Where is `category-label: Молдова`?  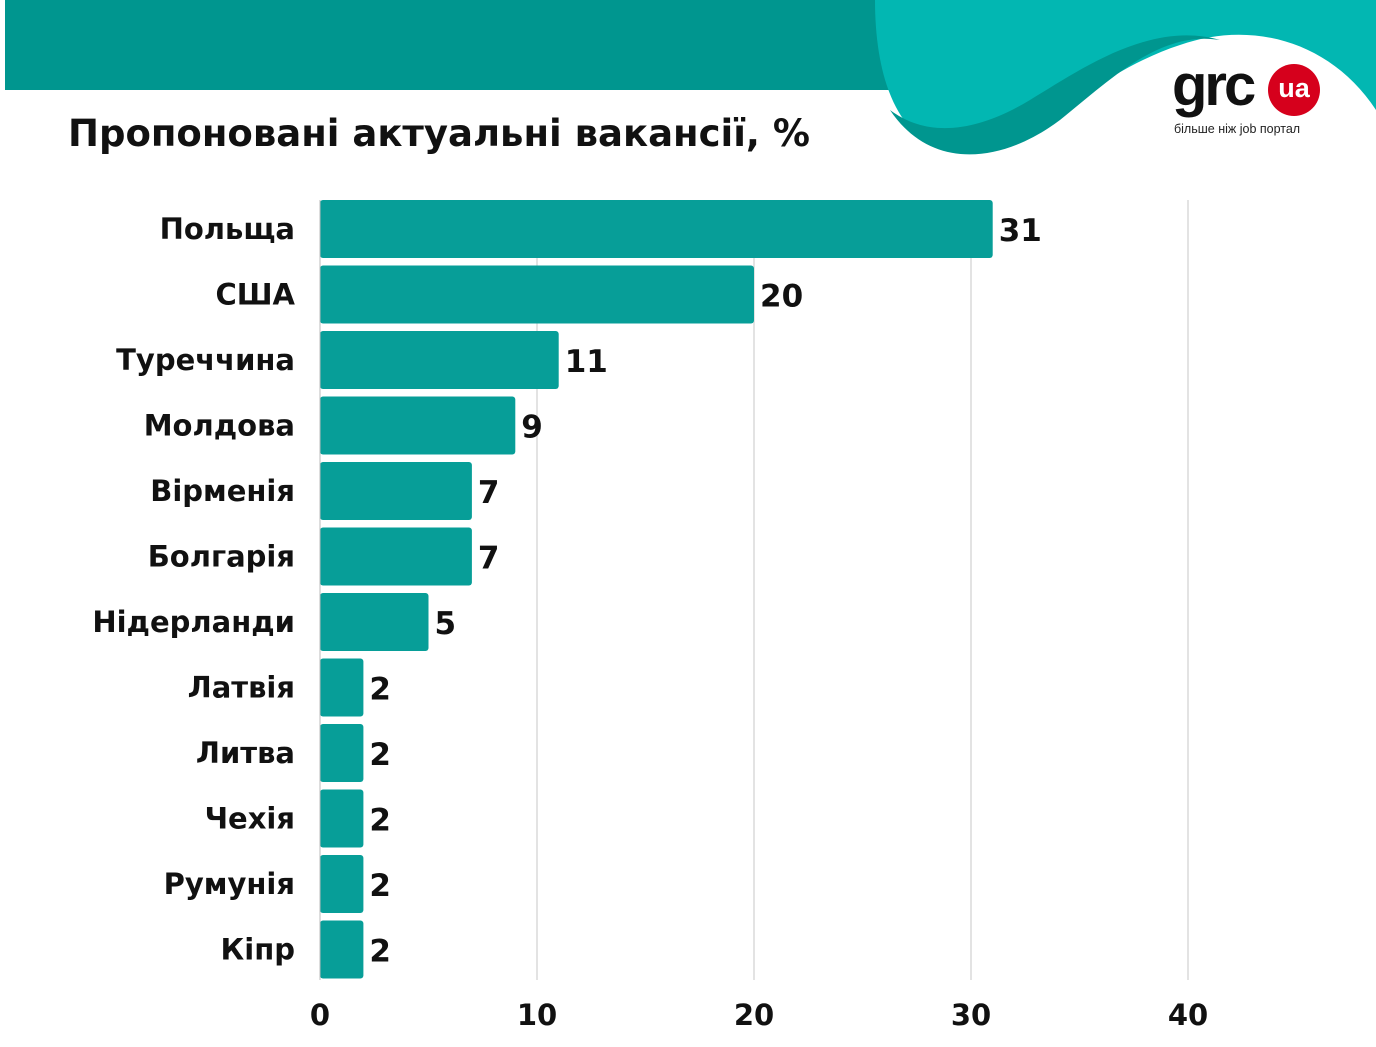
category-label: Молдова is located at coordinates (219, 426).